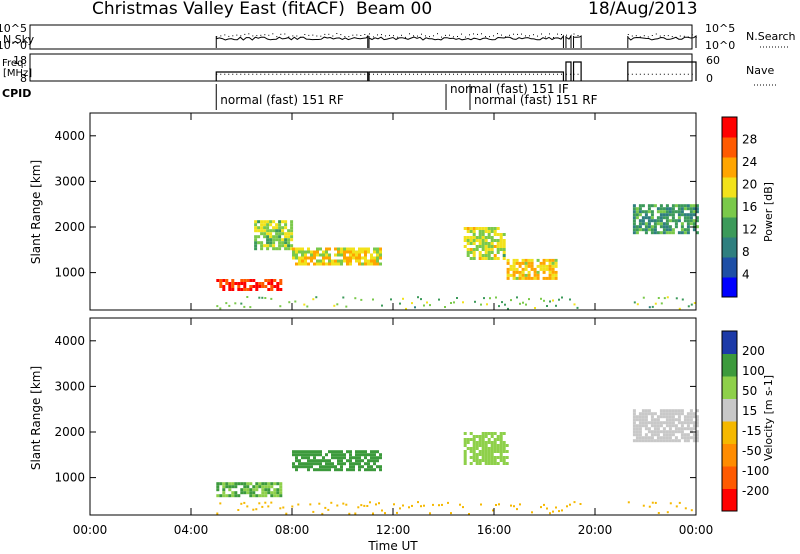 The image size is (800, 554). Describe the element at coordinates (729, 477) in the screenshot. I see `colorbar-swatch` at that location.